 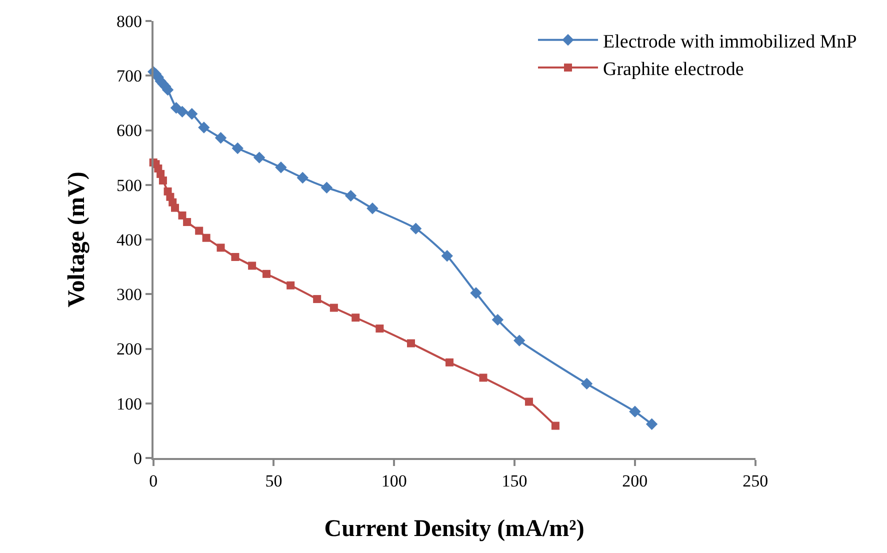 I want to click on legend-label: Graphite electrode, so click(x=673, y=69).